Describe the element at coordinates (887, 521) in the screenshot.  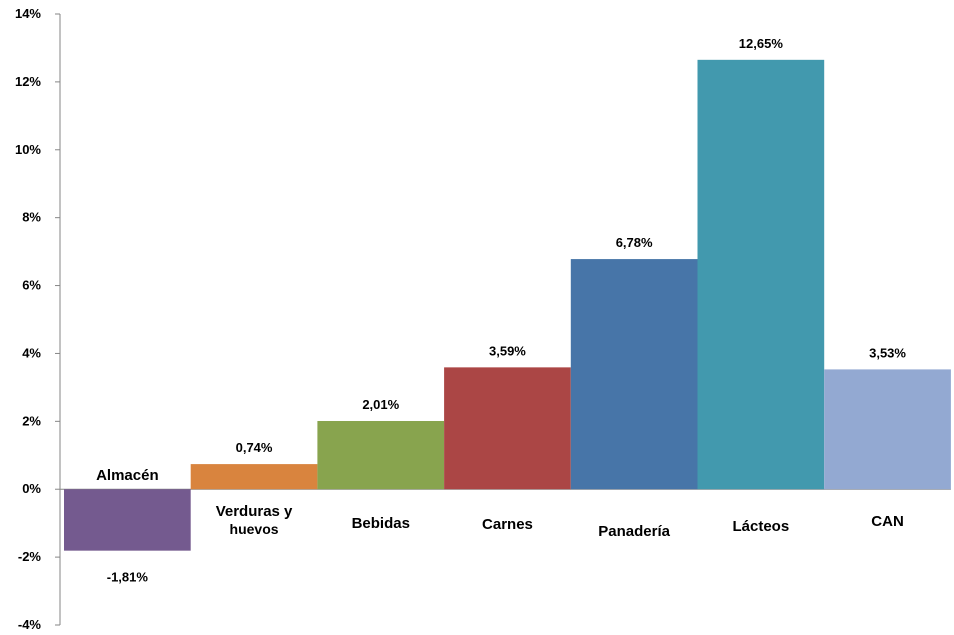
I see `category-label: CAN` at that location.